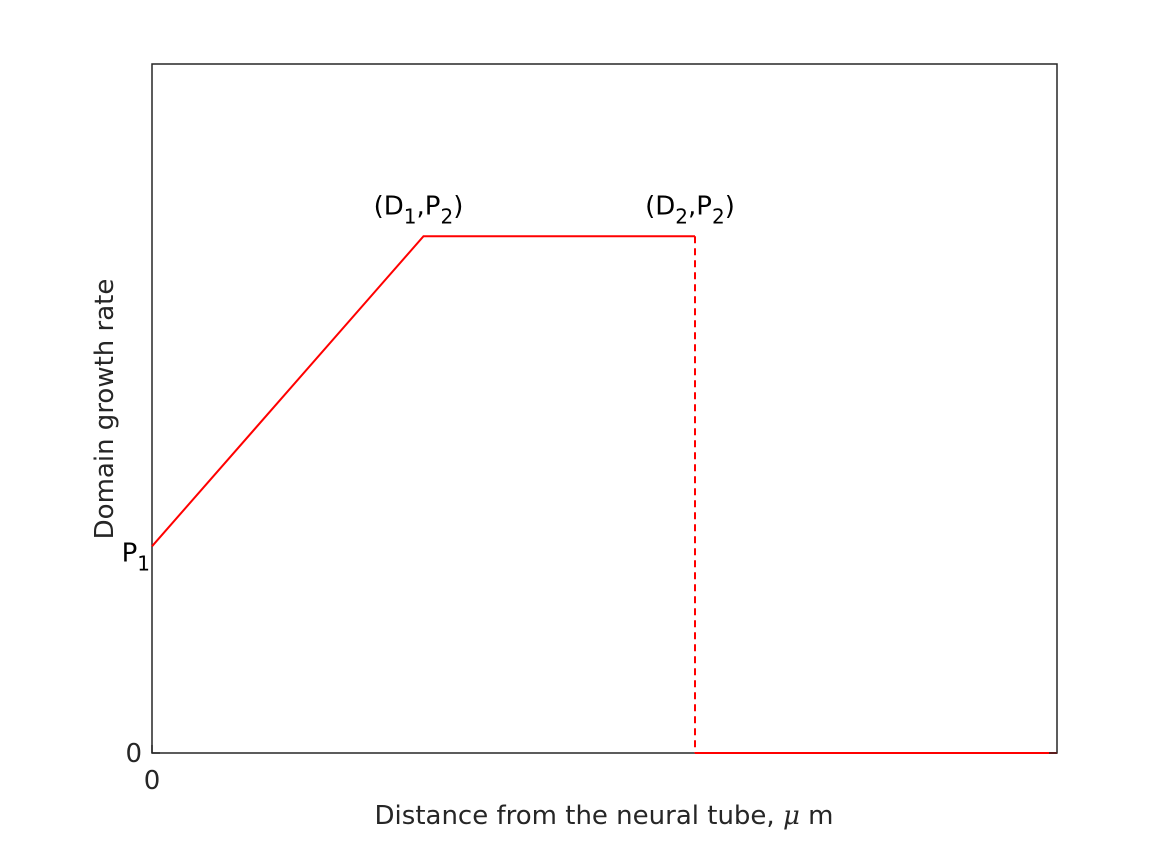  What do you see at coordinates (604, 816) in the screenshot?
I see `x-axis-label: Distance from the neural tube, μ m` at bounding box center [604, 816].